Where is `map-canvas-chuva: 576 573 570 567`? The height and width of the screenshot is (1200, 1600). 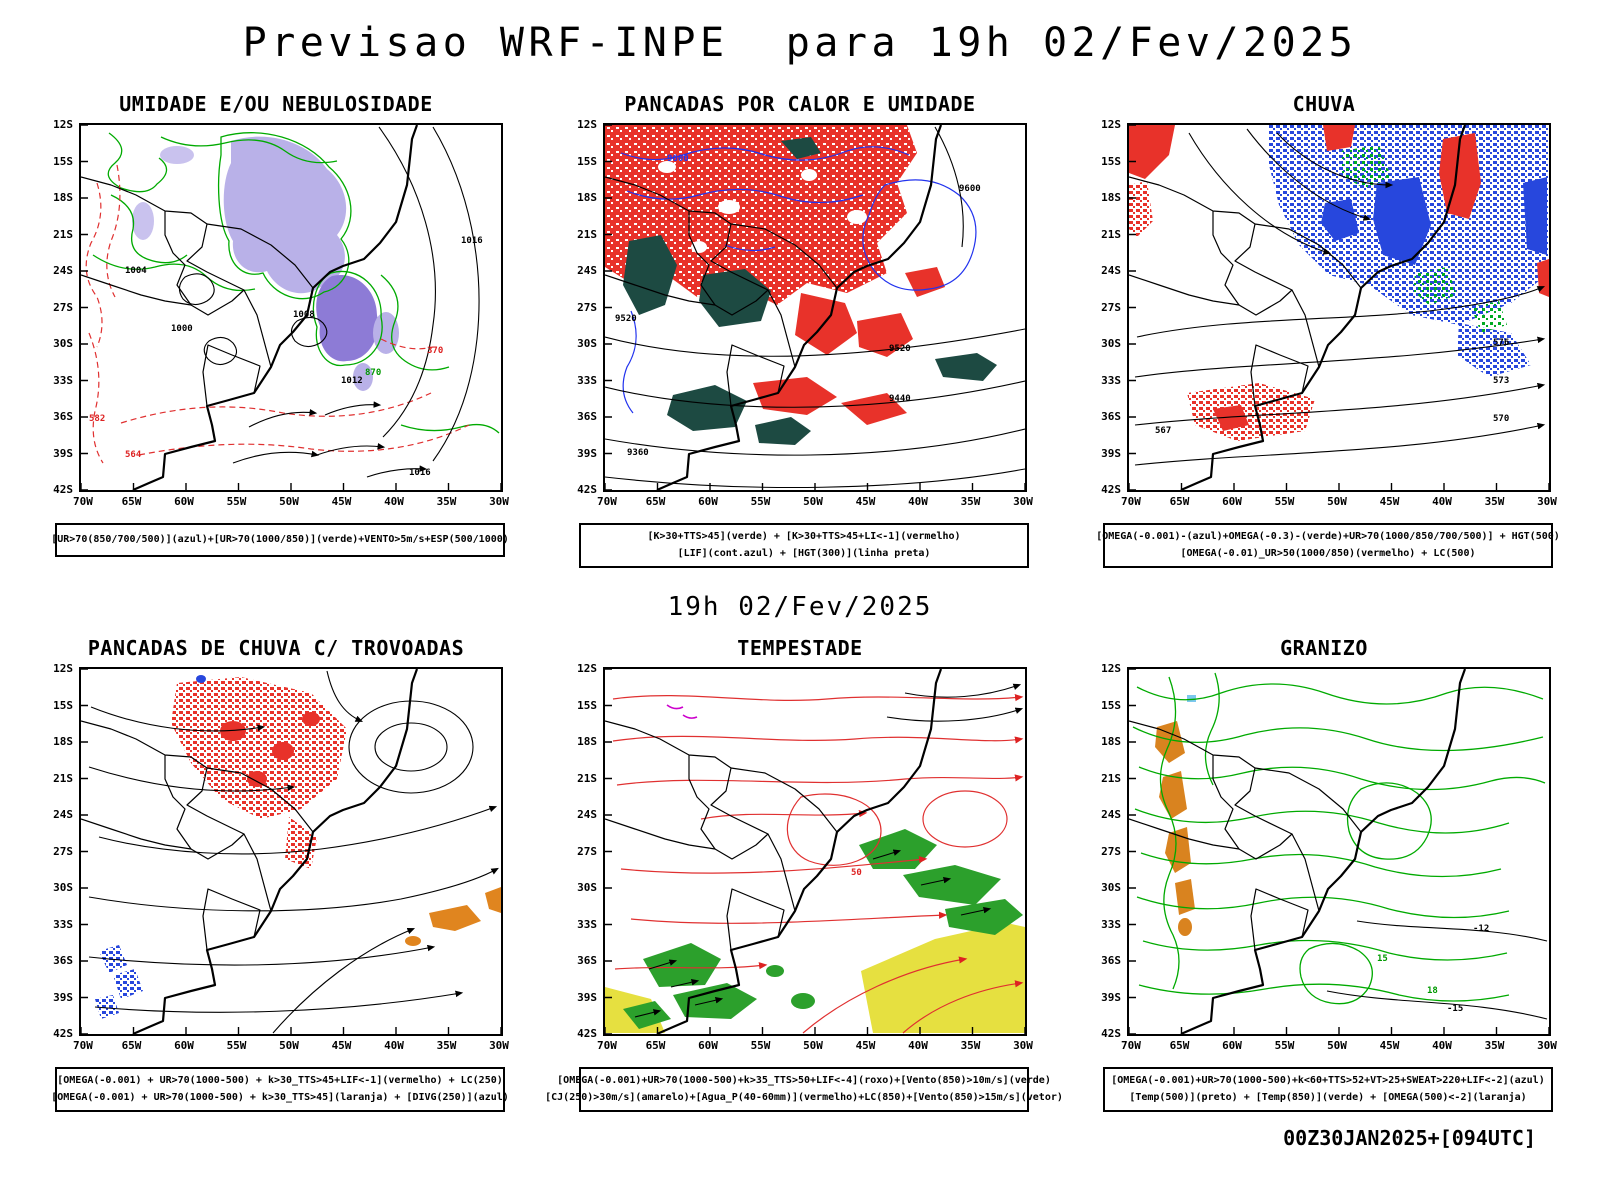 map-canvas-chuva: 576 573 570 567 is located at coordinates (1339, 307).